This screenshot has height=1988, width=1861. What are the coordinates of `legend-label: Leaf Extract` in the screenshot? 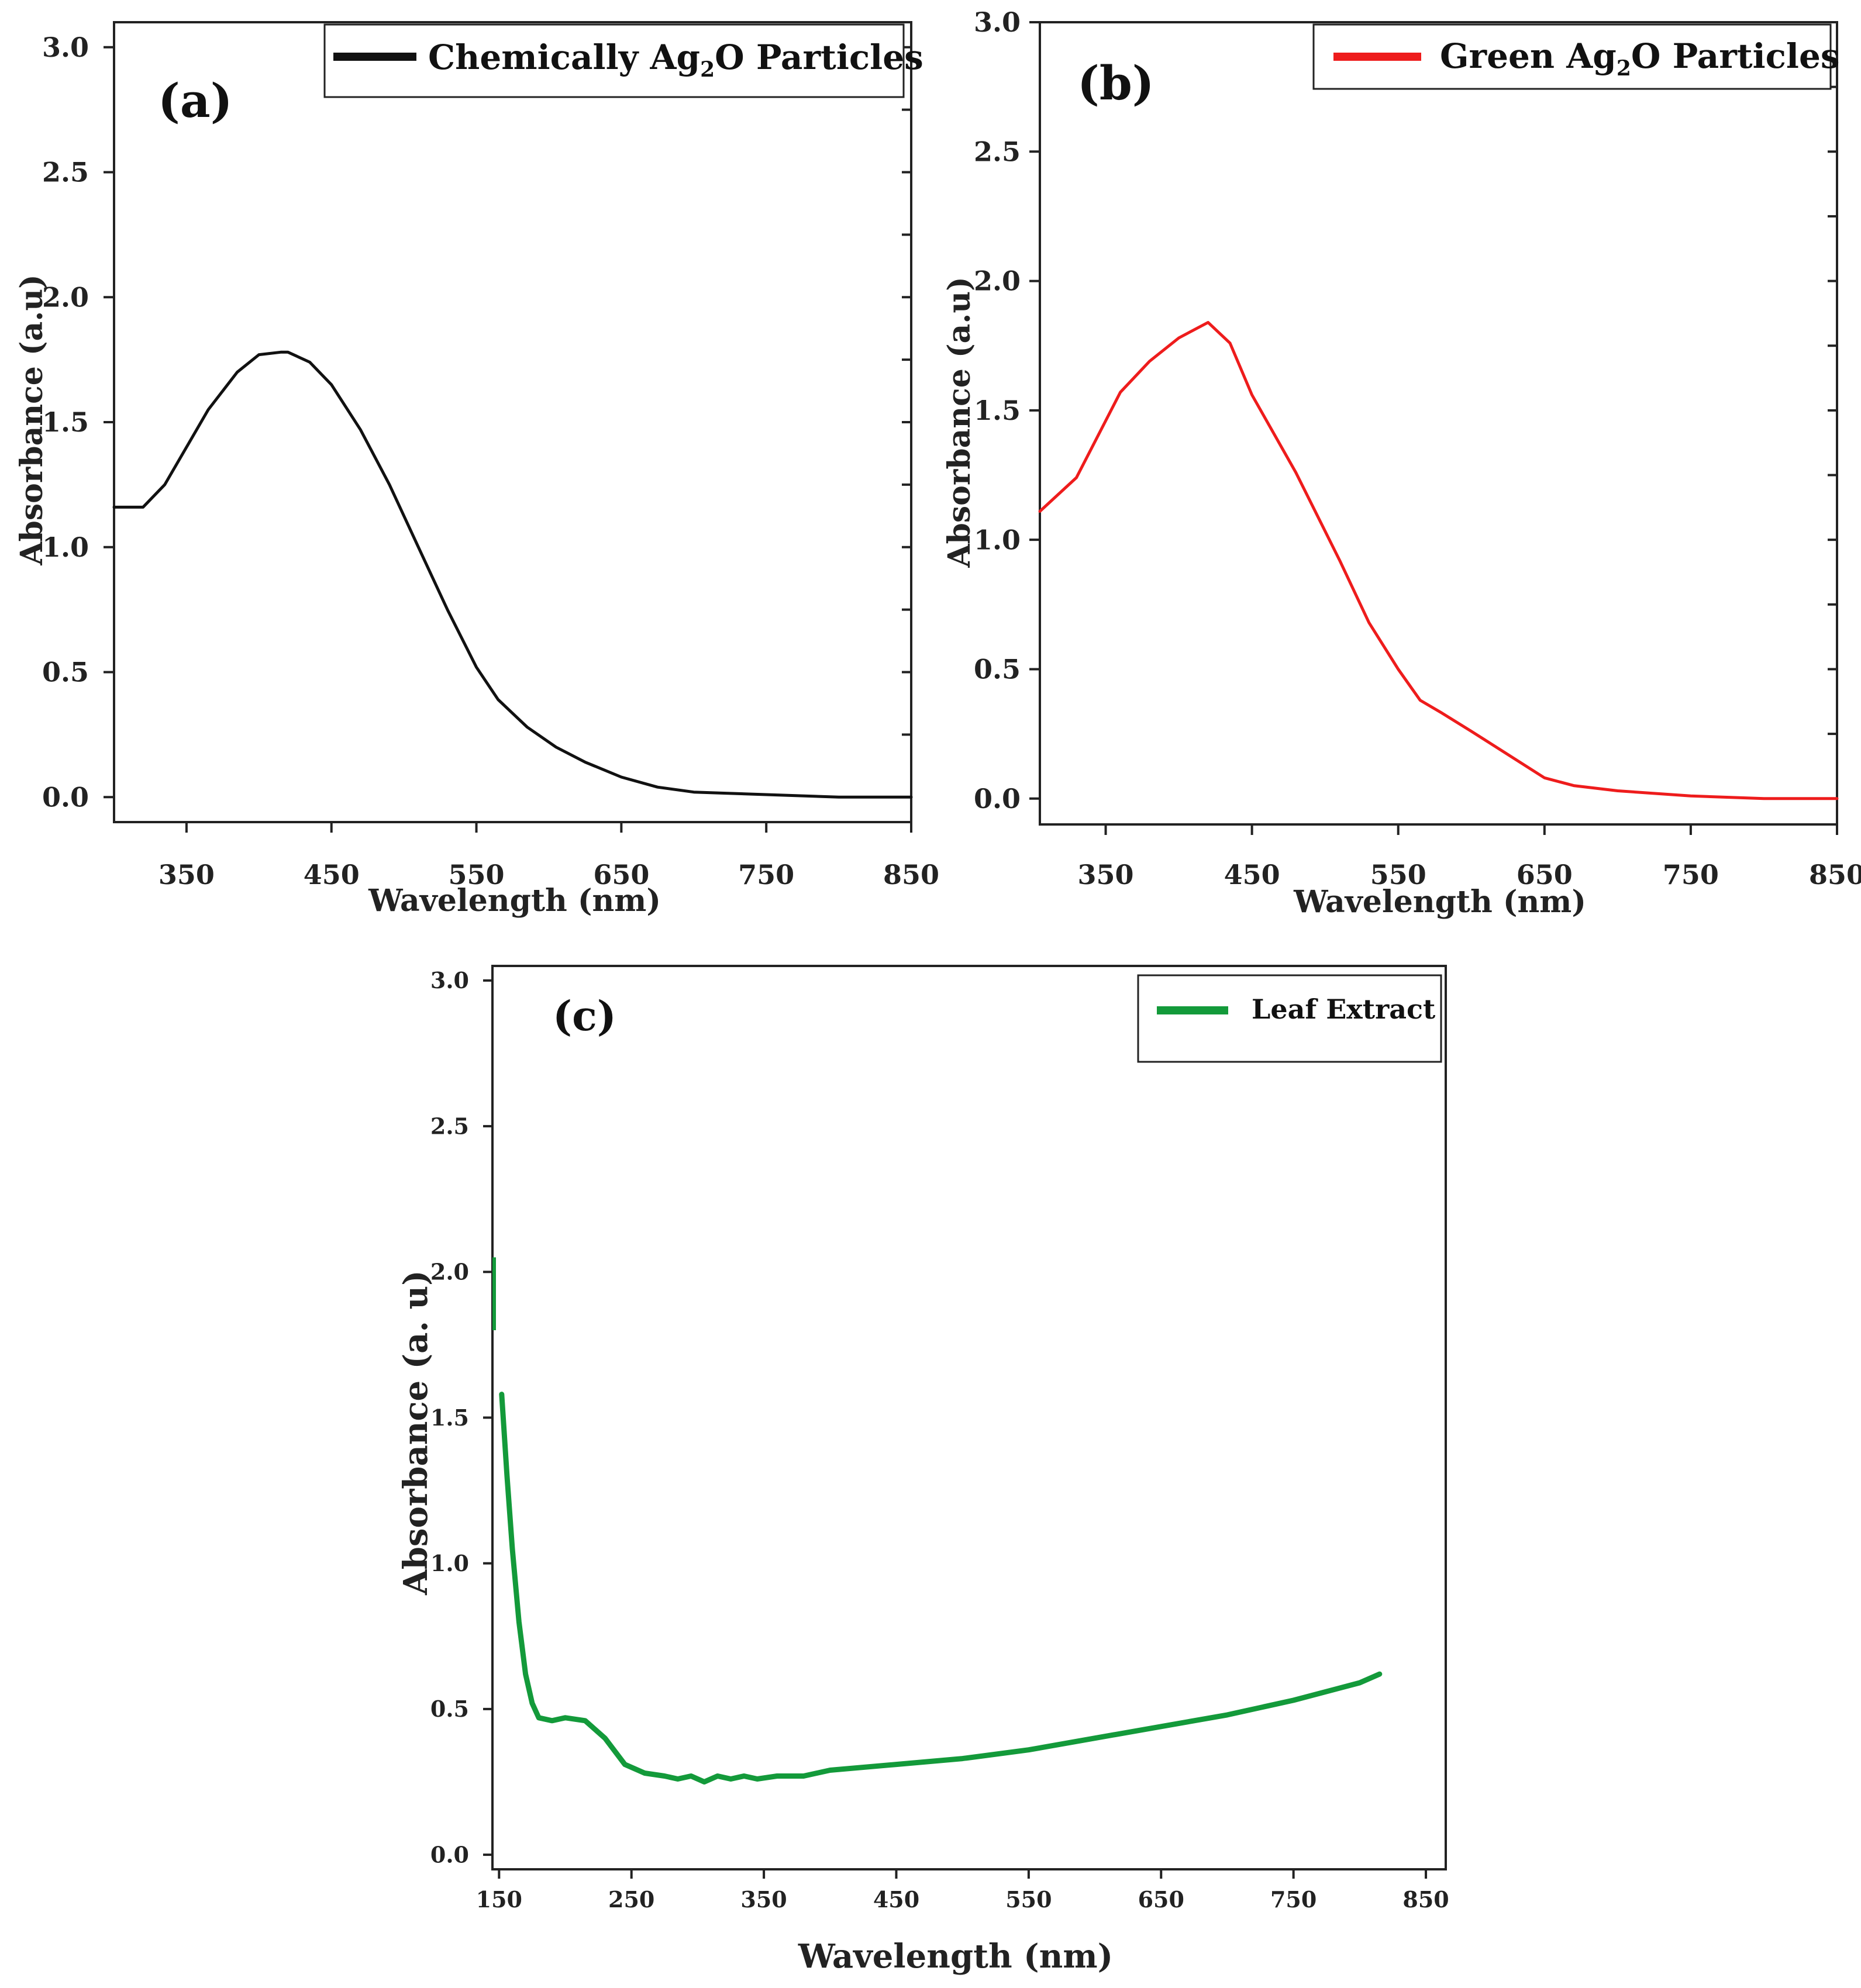 It's located at (1344, 1009).